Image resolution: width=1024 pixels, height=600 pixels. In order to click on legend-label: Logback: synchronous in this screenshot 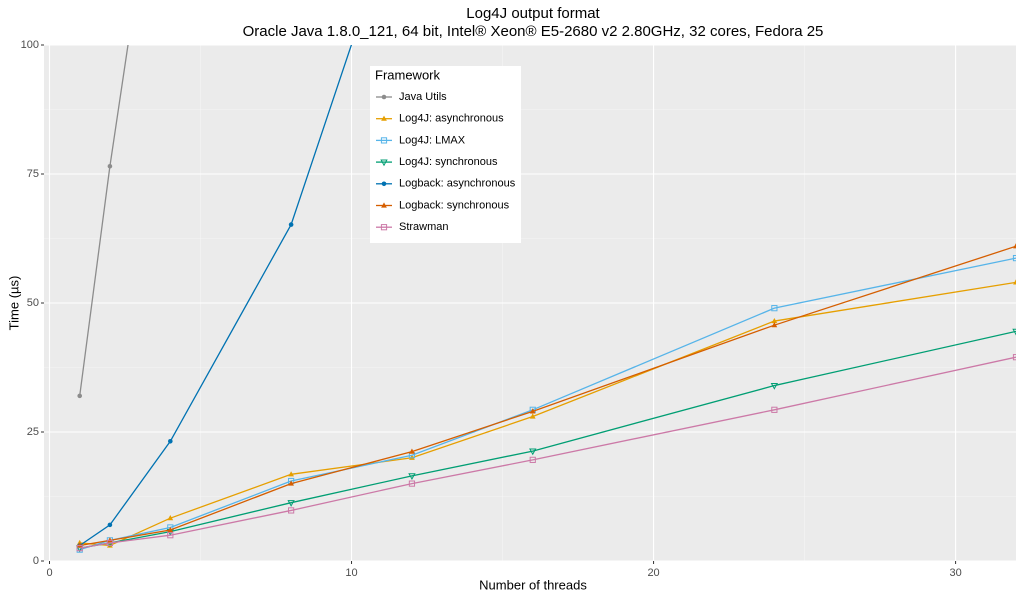, I will do `click(454, 205)`.